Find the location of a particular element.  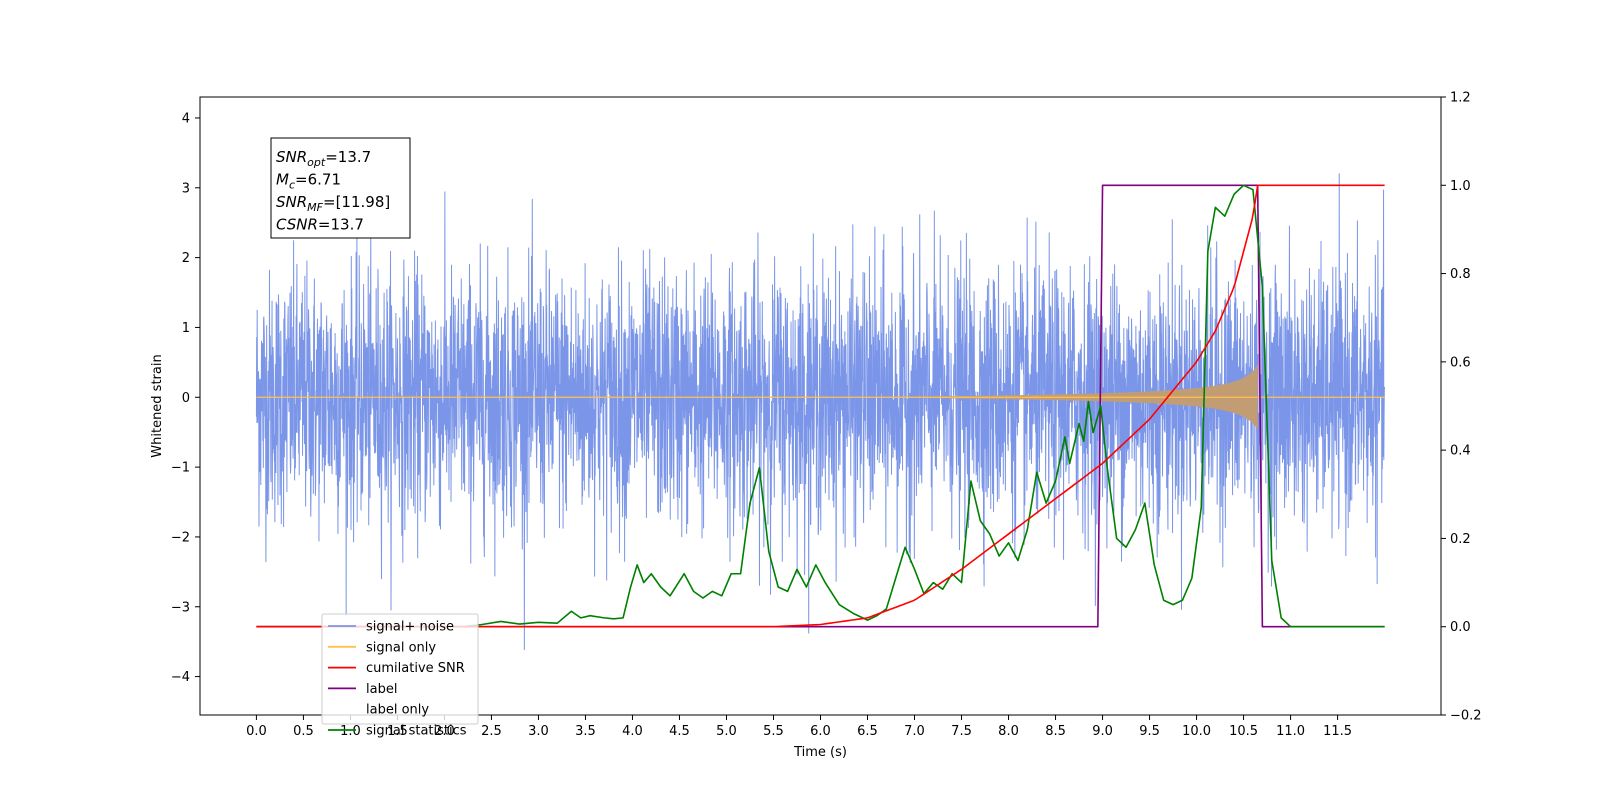

x-axis-title: Time (s) is located at coordinates (820, 752).